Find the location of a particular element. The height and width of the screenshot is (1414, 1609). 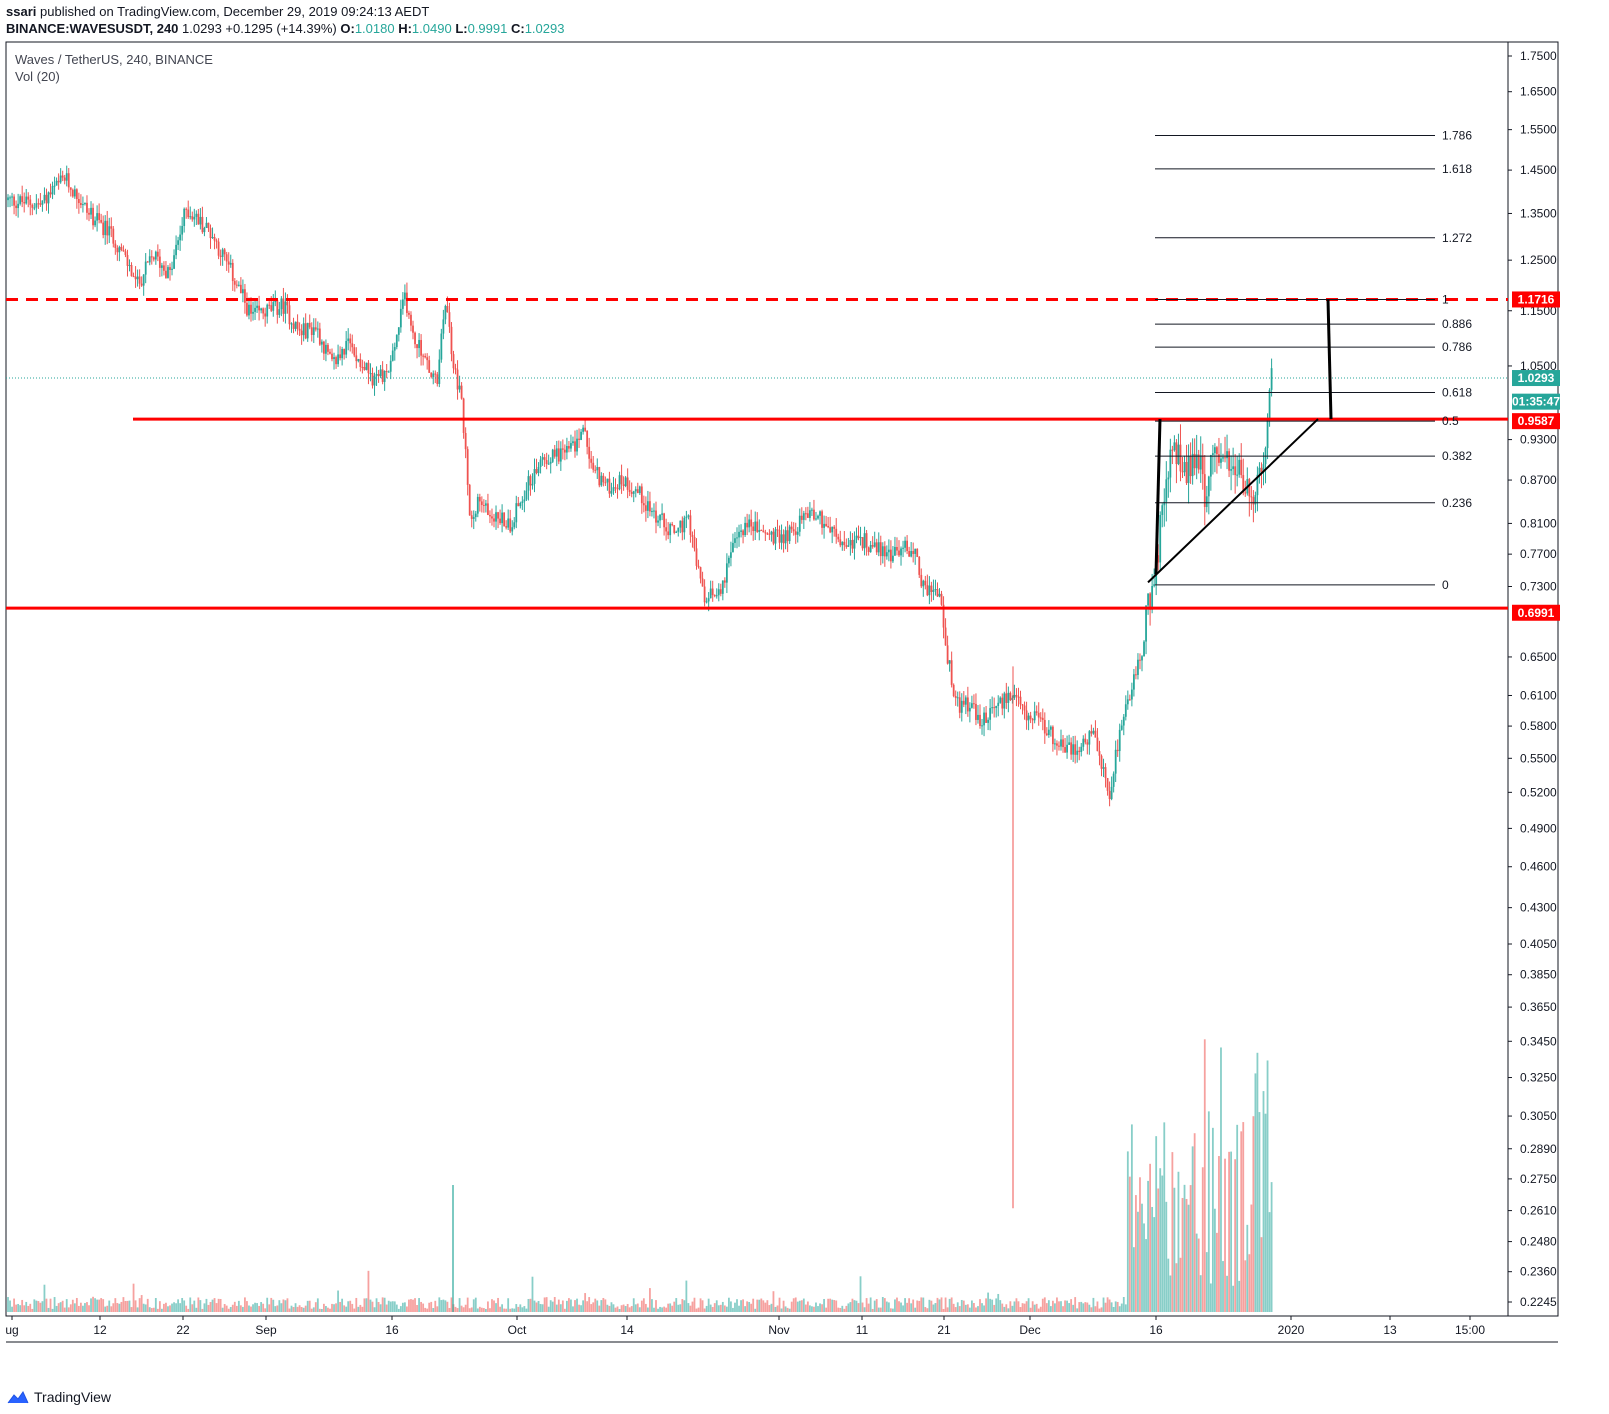

time-tick-label: 2020 is located at coordinates (1291, 1330).